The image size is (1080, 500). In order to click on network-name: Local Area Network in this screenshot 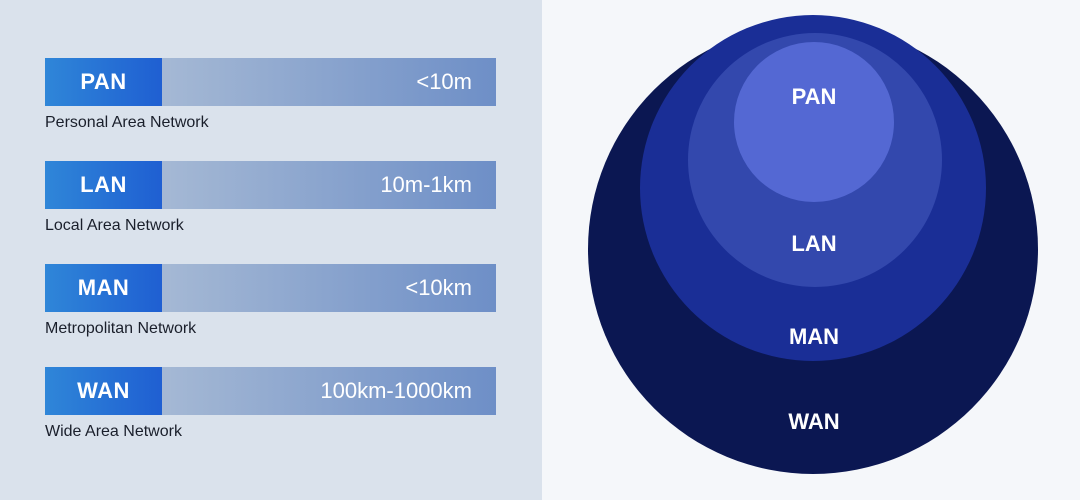, I will do `click(114, 225)`.